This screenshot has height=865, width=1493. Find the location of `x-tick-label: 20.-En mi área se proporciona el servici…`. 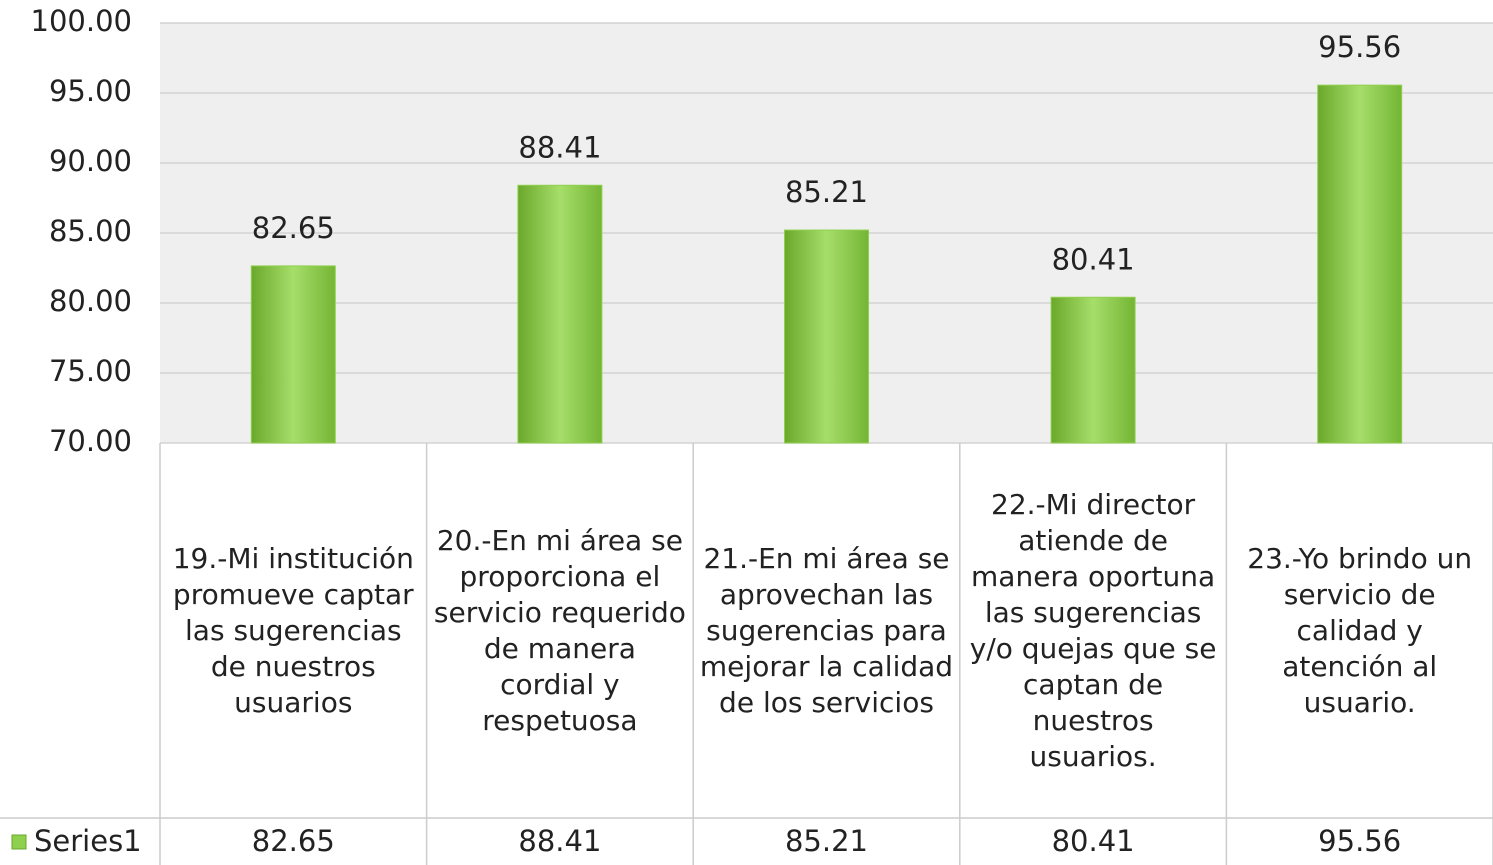

x-tick-label: 20.-En mi área se proporciona el servici… is located at coordinates (559, 630).